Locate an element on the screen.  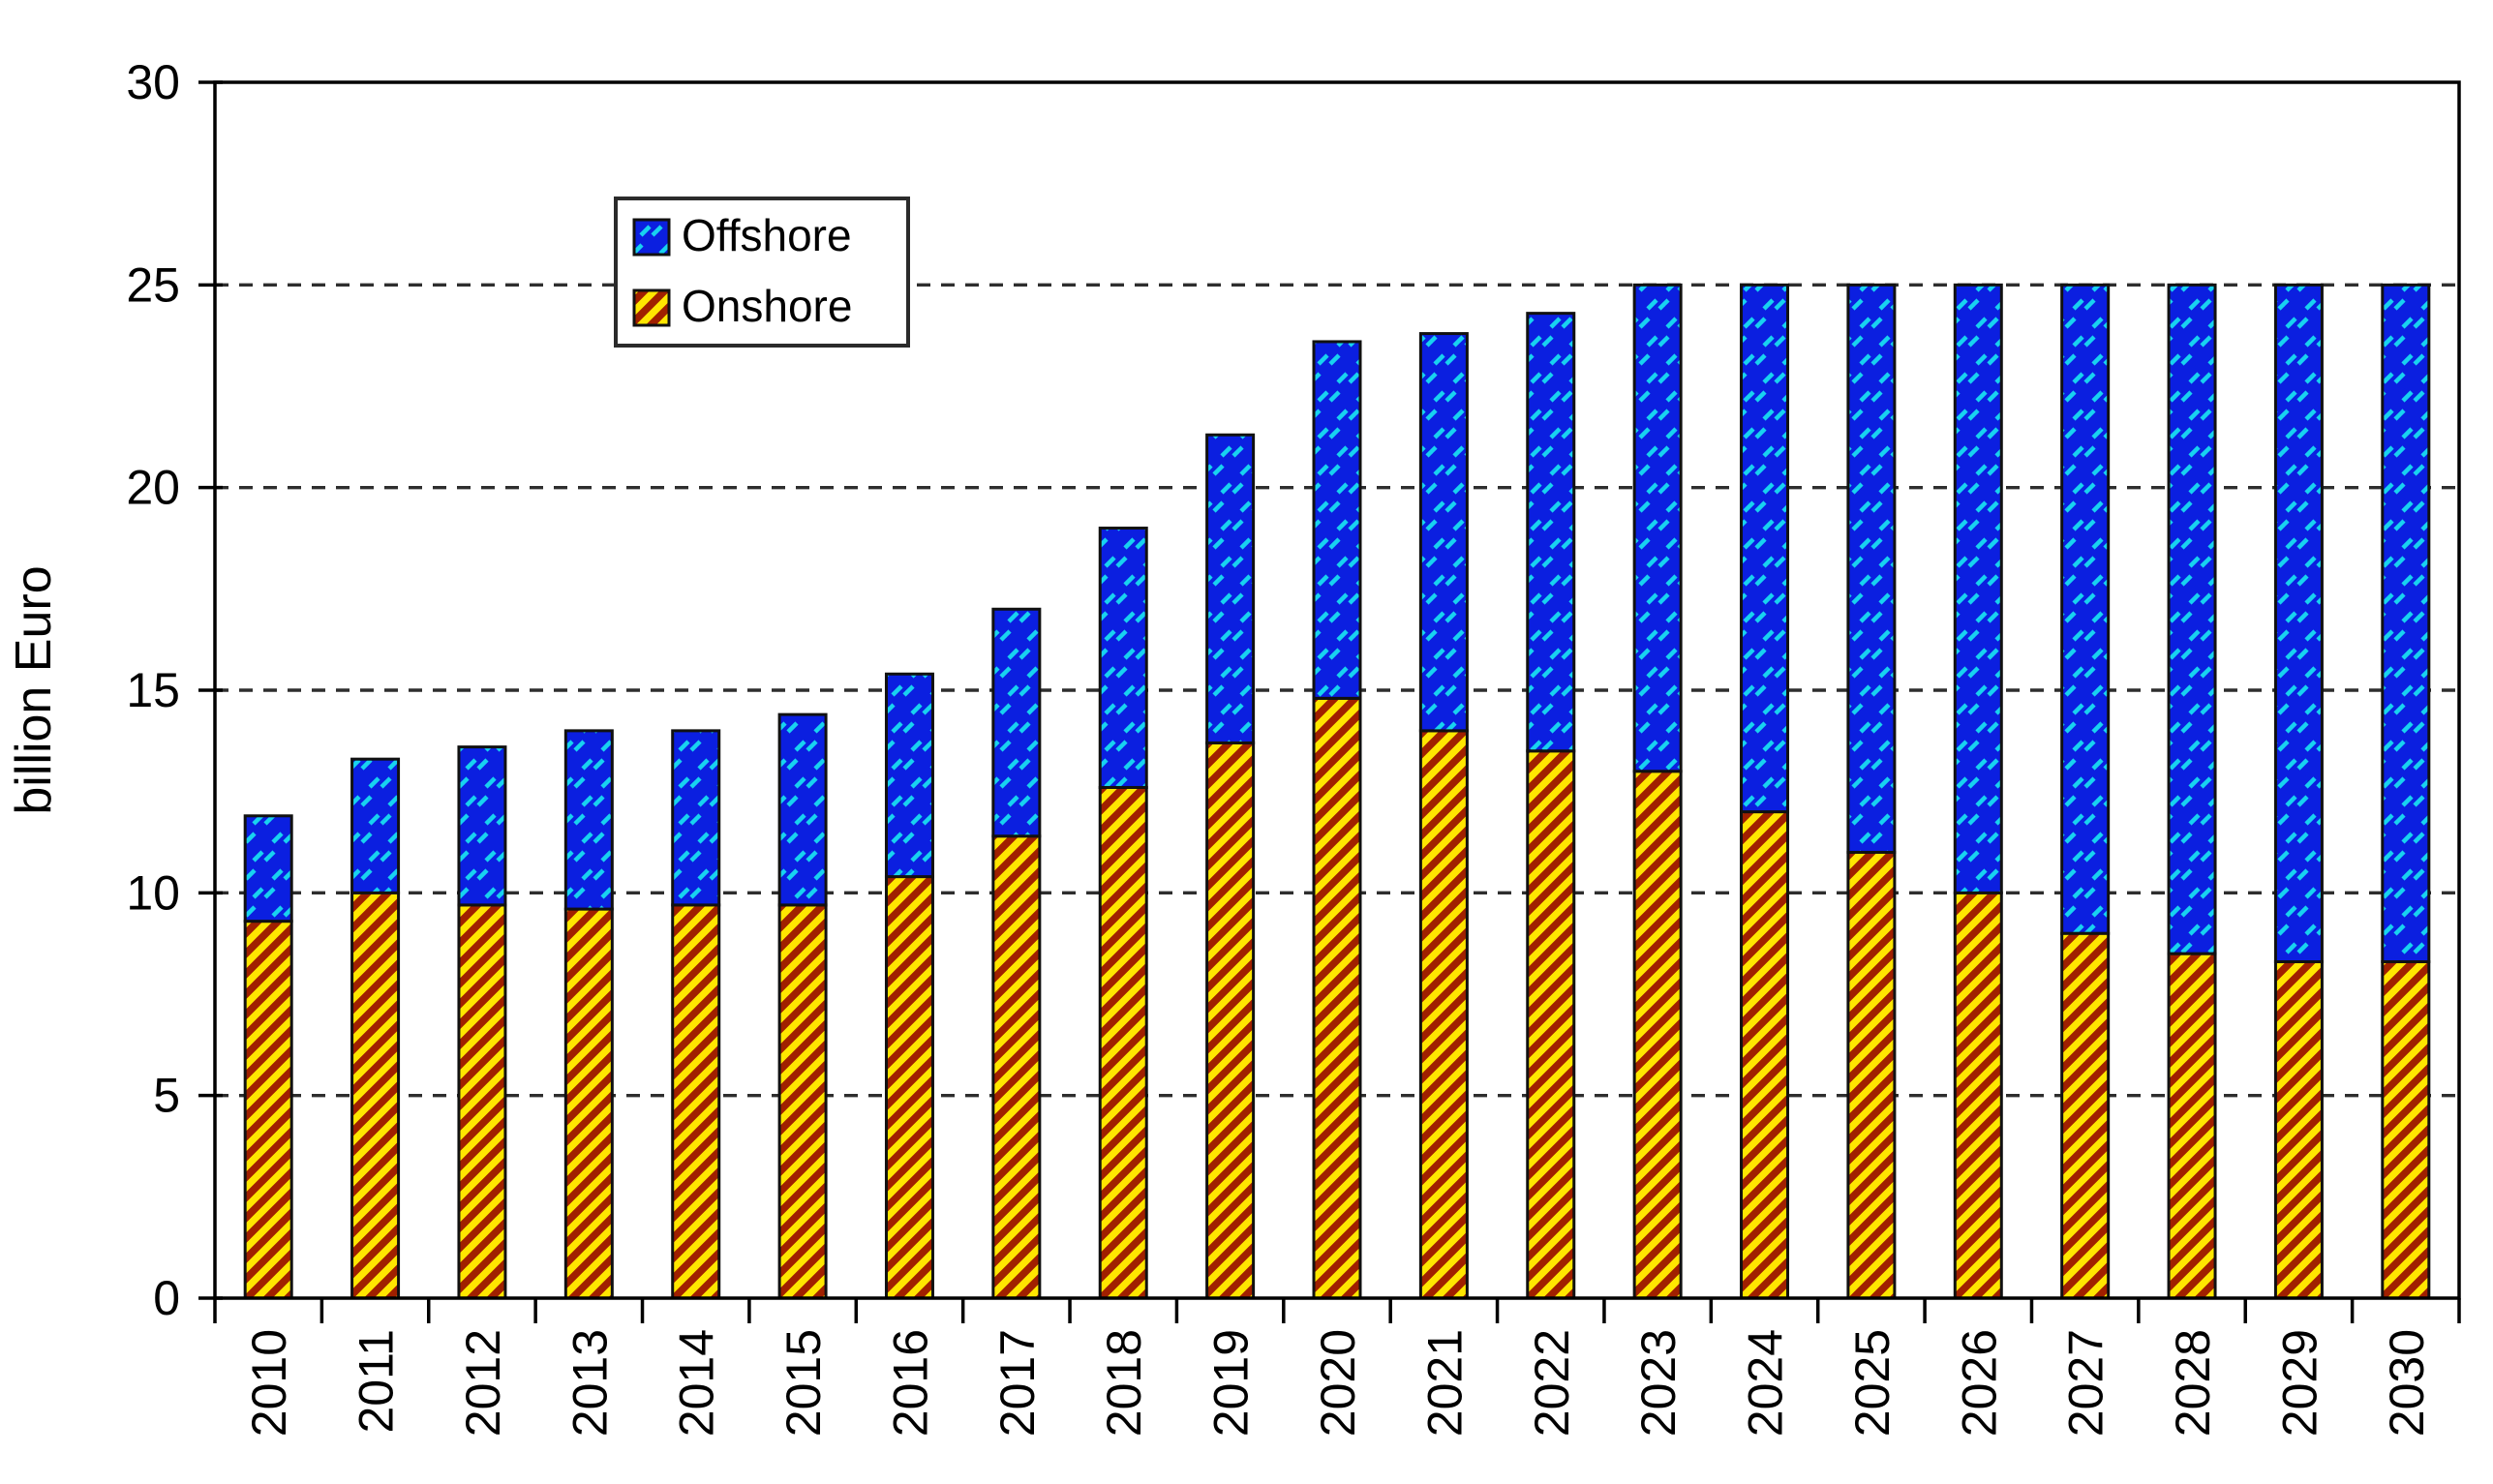
y-axis-title: billion Euro is located at coordinates (34, 689).